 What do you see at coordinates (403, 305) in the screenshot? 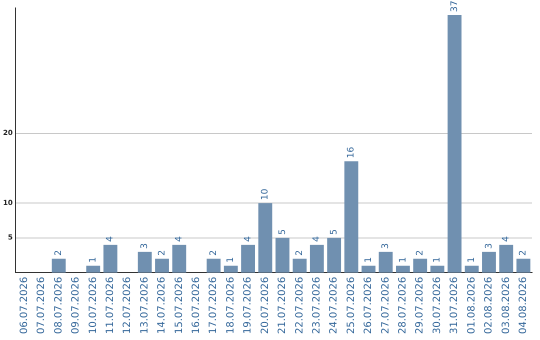
I see `x-tick-label: 28.07.2026` at bounding box center [403, 305].